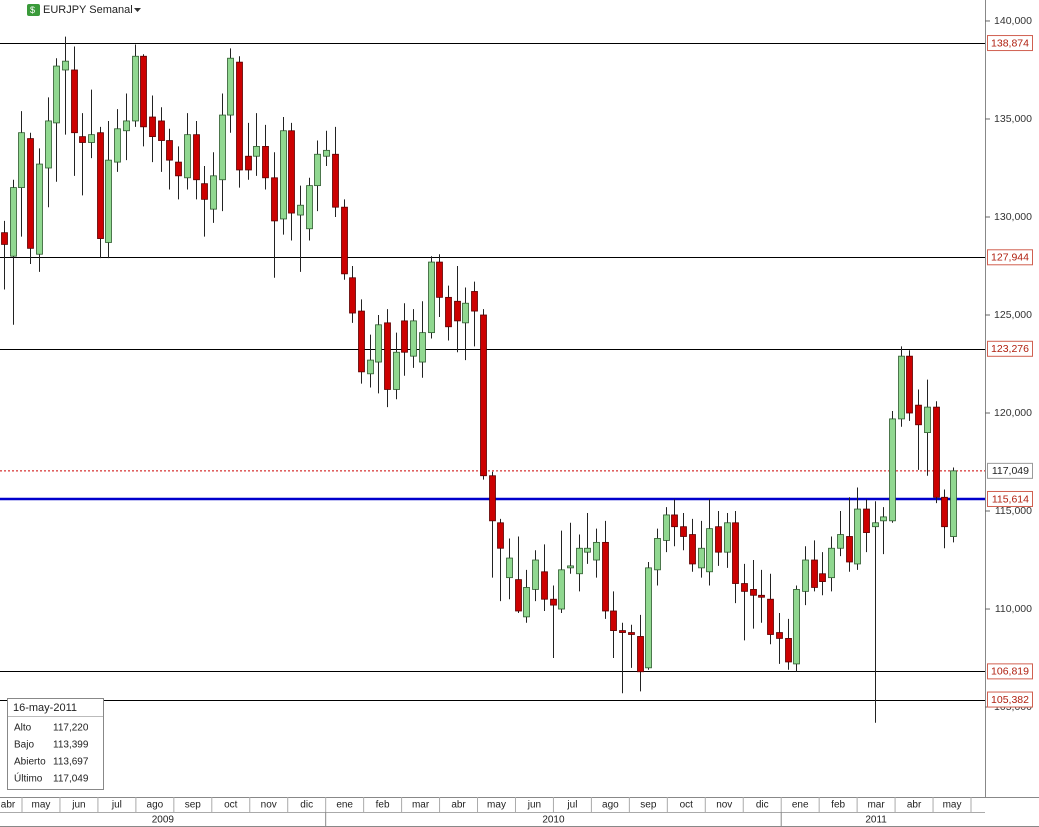 The height and width of the screenshot is (827, 1039). Describe the element at coordinates (762, 805) in the screenshot. I see `month-label: dic` at that location.